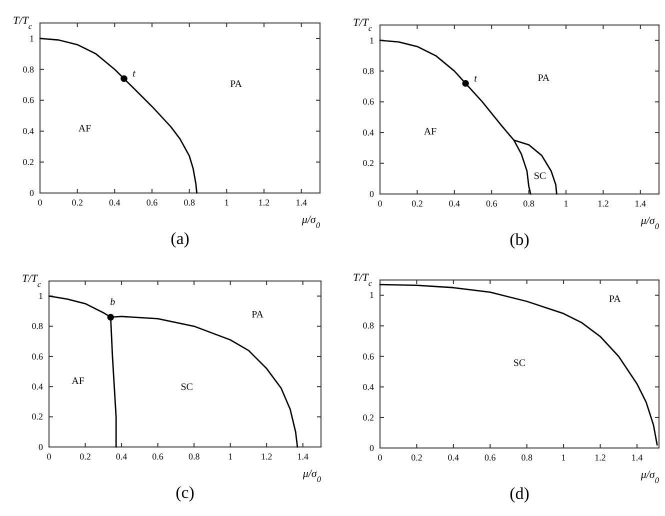 Image resolution: width=665 pixels, height=516 pixels. I want to click on text: (b), so click(520, 239).